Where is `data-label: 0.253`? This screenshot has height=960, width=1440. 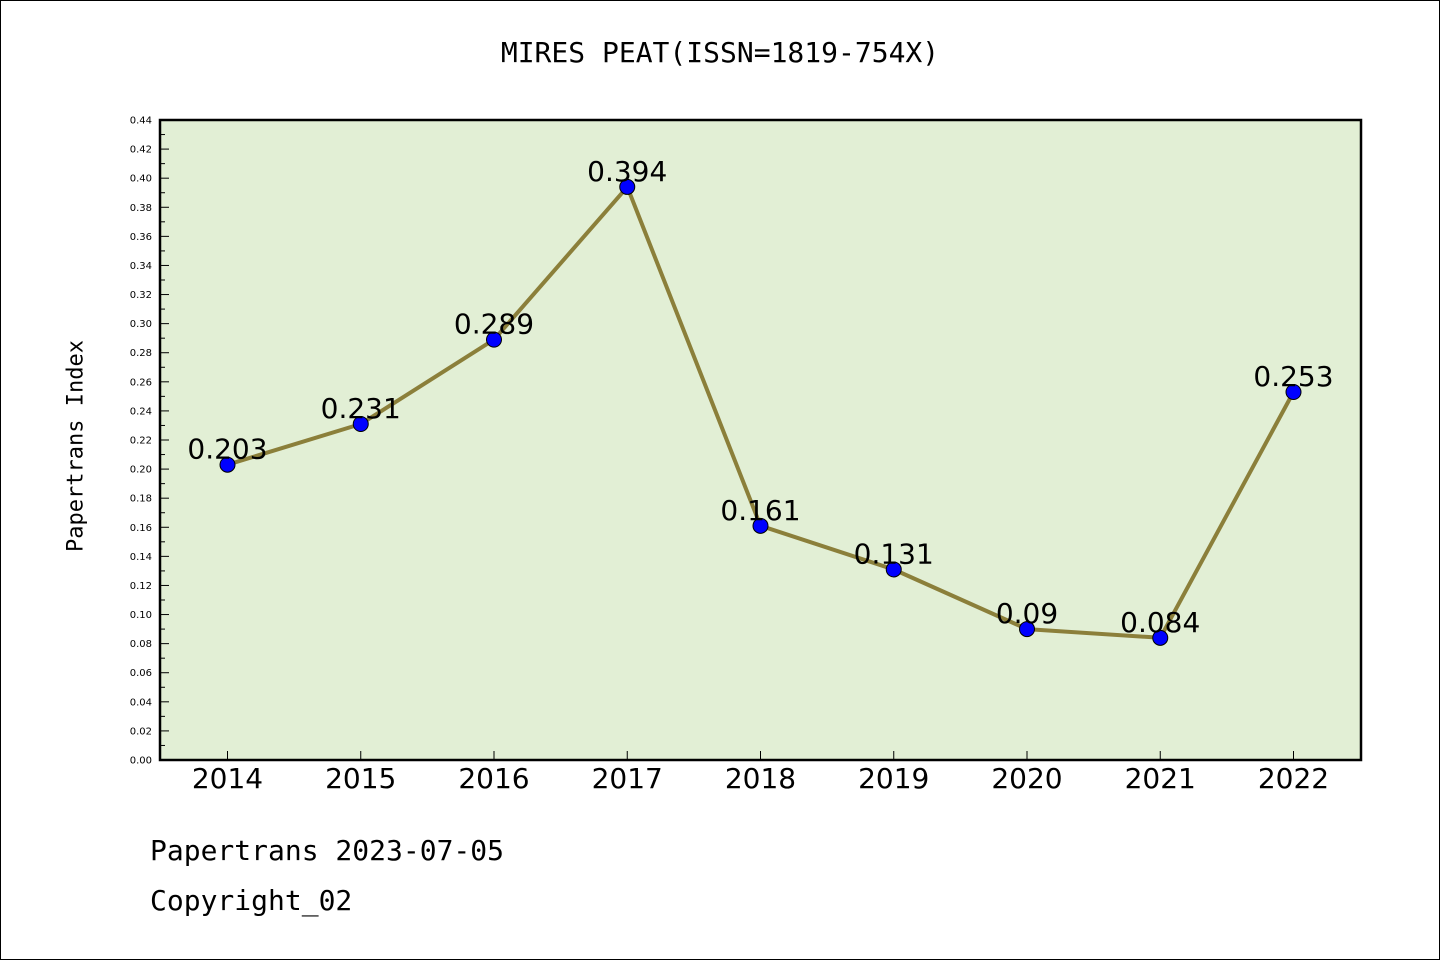
data-label: 0.253 is located at coordinates (1293, 376).